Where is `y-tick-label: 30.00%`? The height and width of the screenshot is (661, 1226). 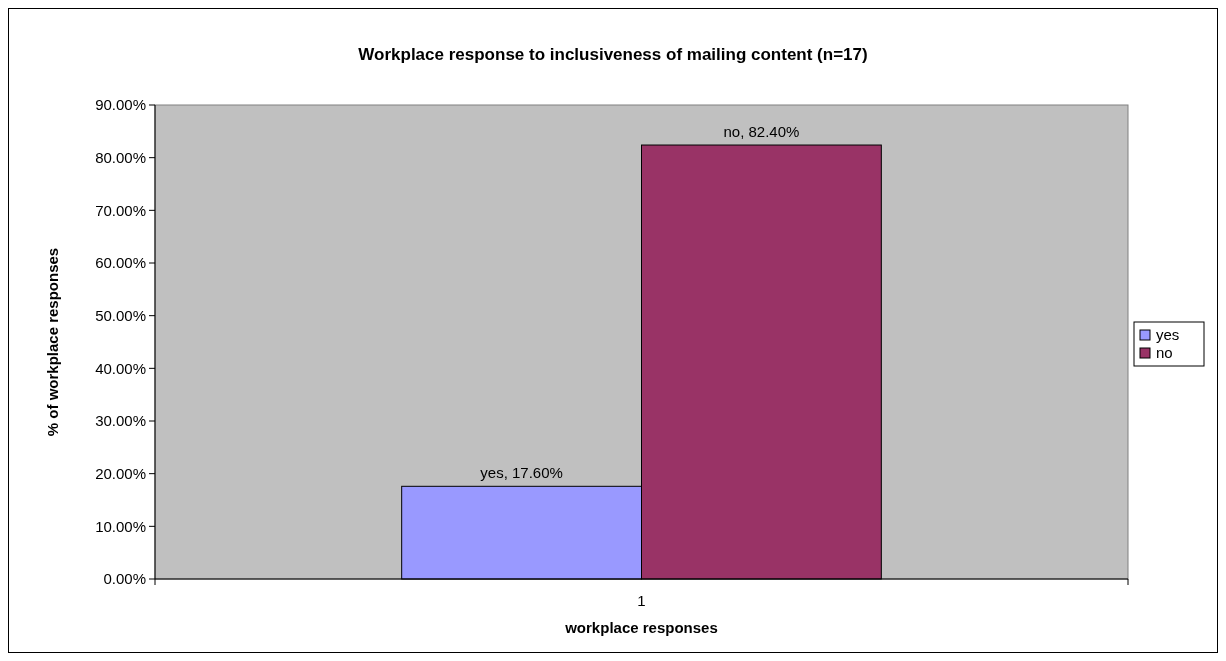 y-tick-label: 30.00% is located at coordinates (120, 421).